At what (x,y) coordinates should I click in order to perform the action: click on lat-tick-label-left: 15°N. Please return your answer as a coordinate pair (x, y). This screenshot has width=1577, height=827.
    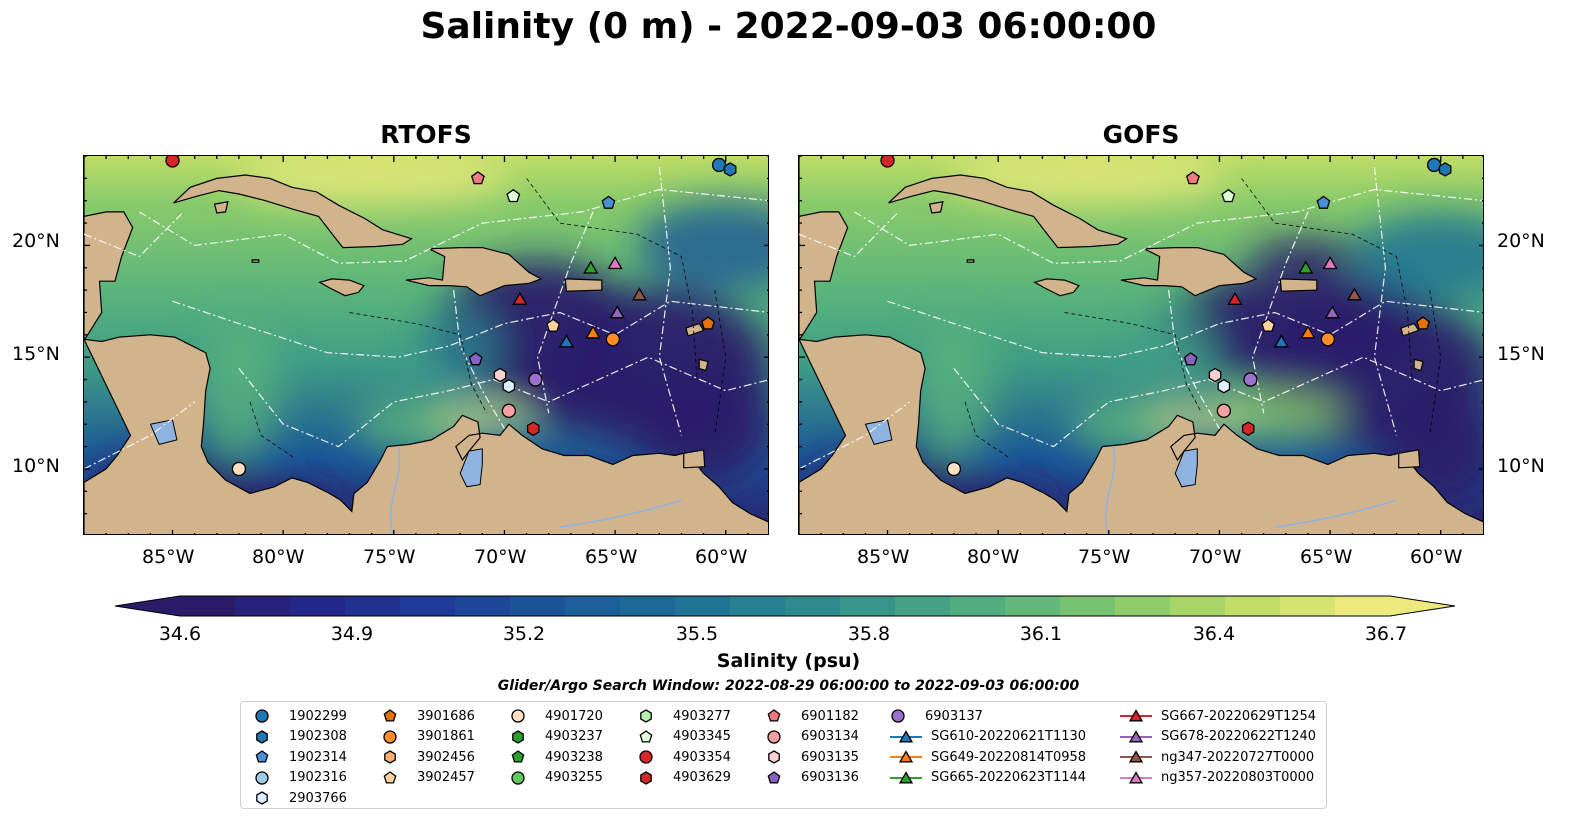
    Looking at the image, I should click on (36, 354).